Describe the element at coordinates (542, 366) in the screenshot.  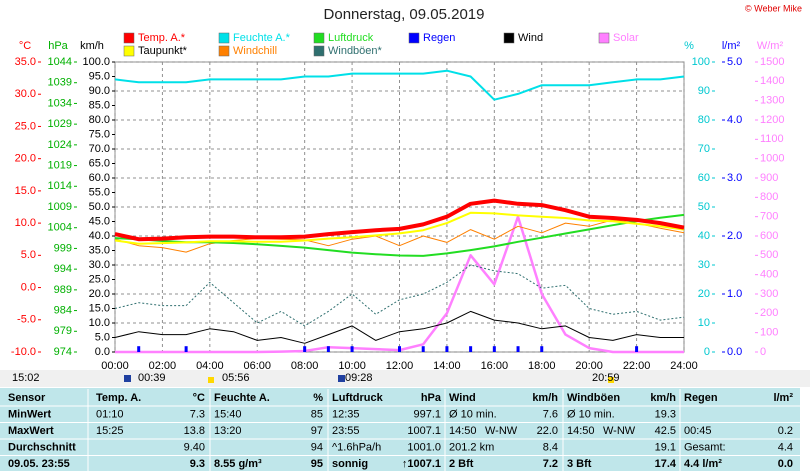
I see `x-tick-label: 18:00` at that location.